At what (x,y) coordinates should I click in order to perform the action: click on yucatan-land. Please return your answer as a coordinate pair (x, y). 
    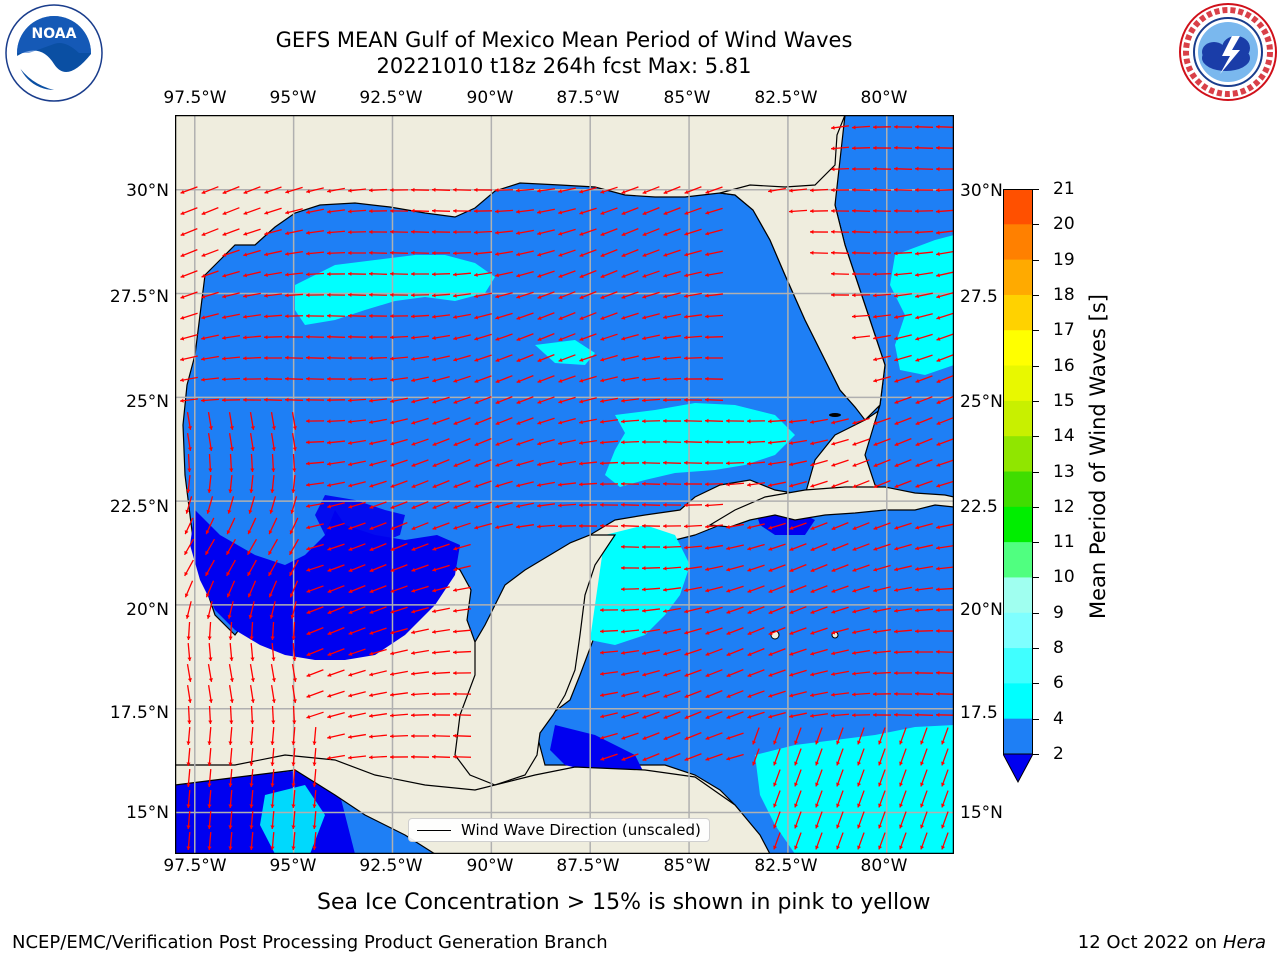
    Looking at the image, I should click on (535, 660).